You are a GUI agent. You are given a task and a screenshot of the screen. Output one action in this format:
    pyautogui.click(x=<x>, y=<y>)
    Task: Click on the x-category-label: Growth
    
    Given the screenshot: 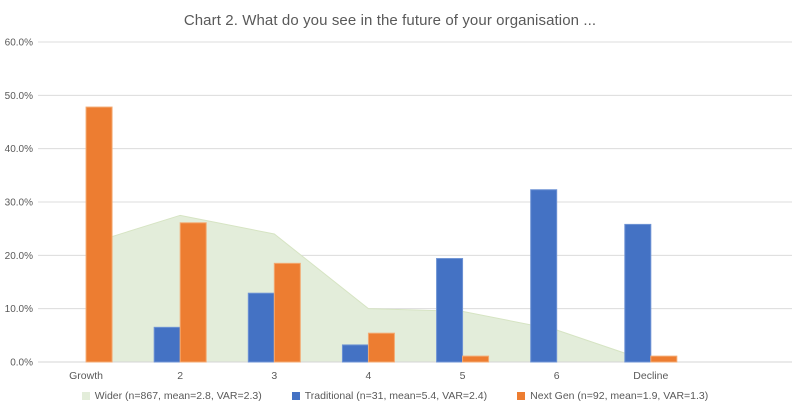 What is the action you would take?
    pyautogui.click(x=86, y=376)
    